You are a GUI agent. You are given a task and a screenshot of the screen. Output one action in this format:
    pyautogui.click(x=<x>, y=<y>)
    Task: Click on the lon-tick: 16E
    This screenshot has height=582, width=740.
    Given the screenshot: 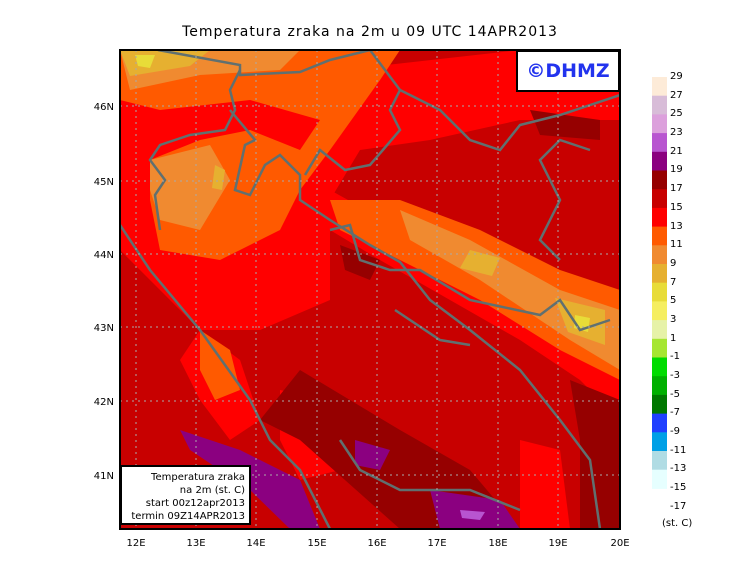 What is the action you would take?
    pyautogui.click(x=376, y=543)
    